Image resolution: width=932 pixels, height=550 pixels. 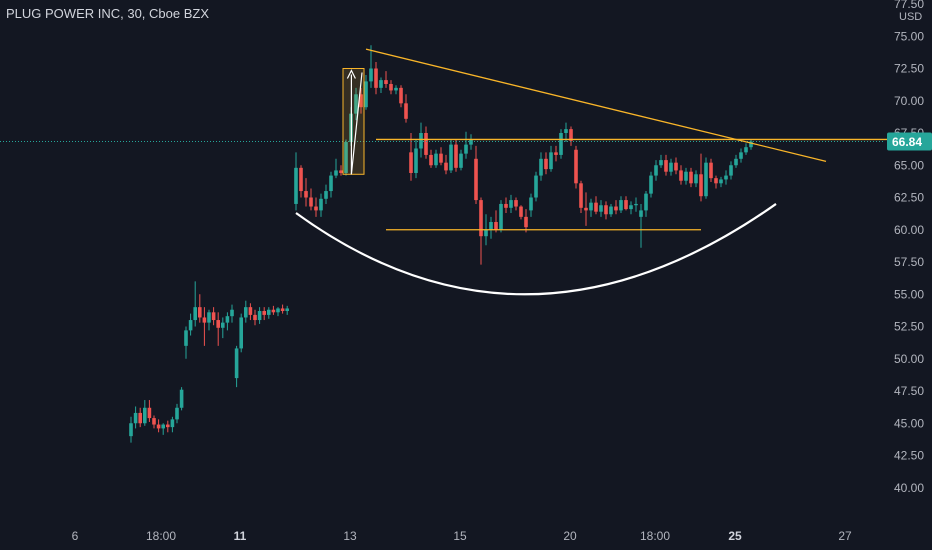 I want to click on y-tick-label: 52.50, so click(x=909, y=327).